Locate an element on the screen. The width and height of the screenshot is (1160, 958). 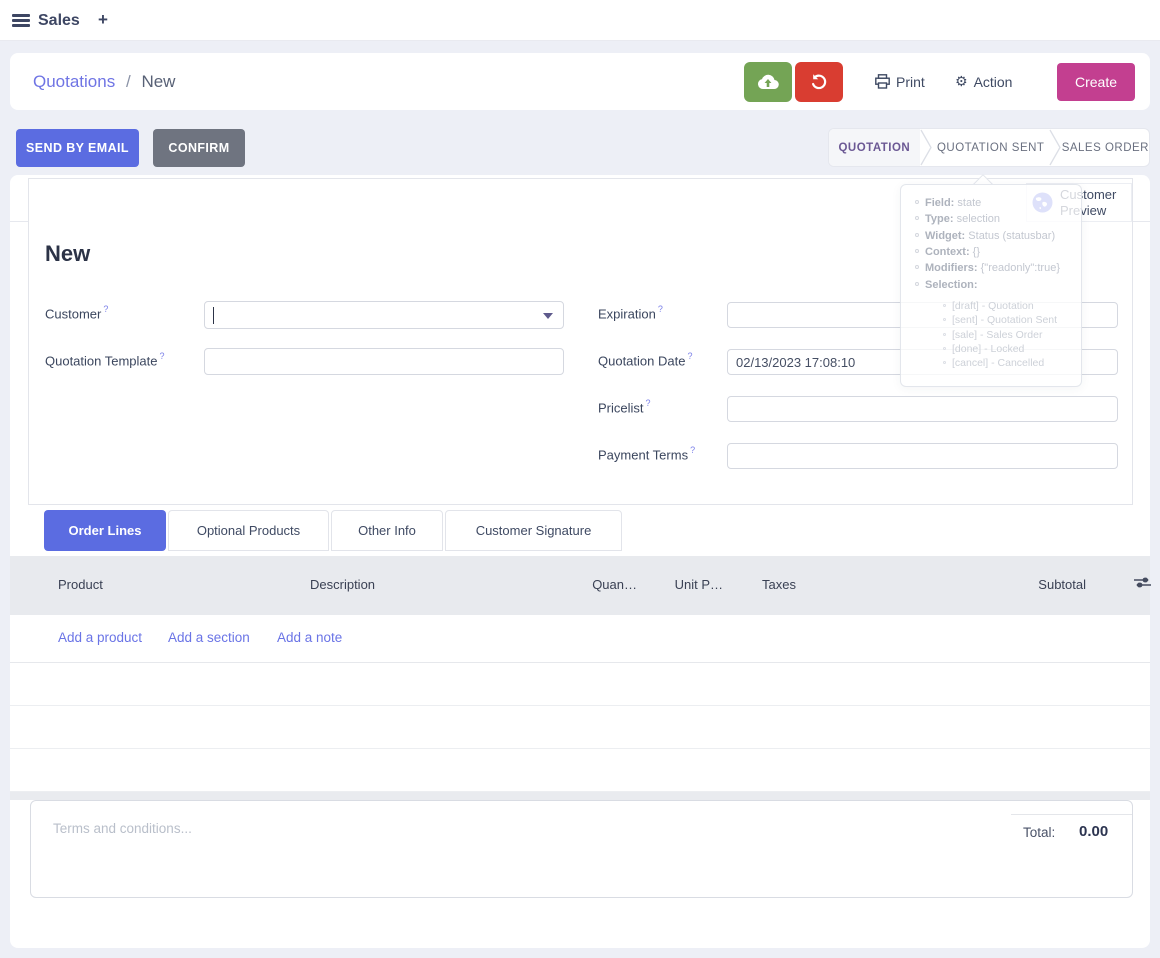
tab-order-lines: Order Lines is located at coordinates (105, 530).